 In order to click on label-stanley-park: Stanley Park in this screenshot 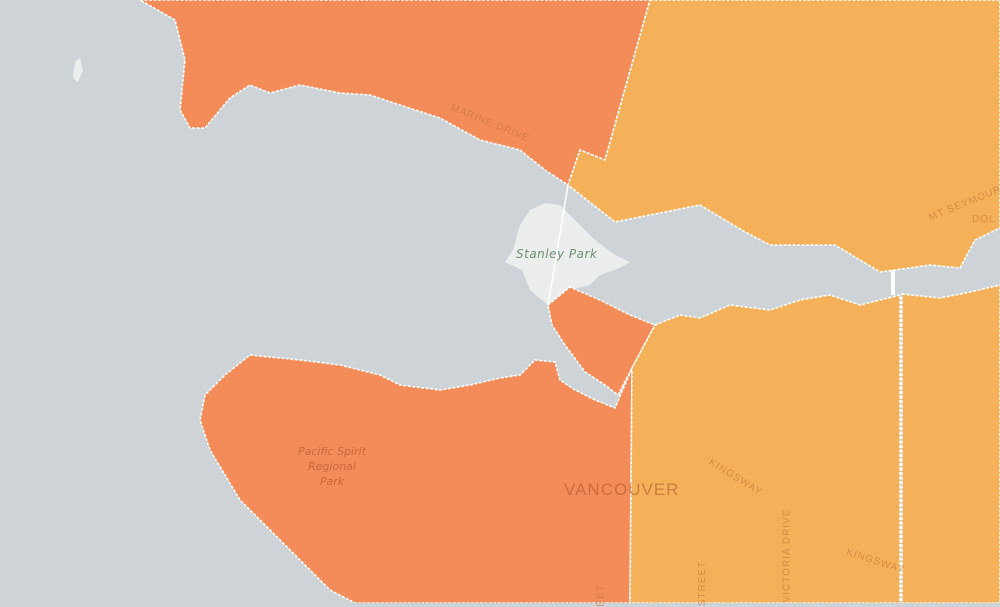, I will do `click(557, 254)`.